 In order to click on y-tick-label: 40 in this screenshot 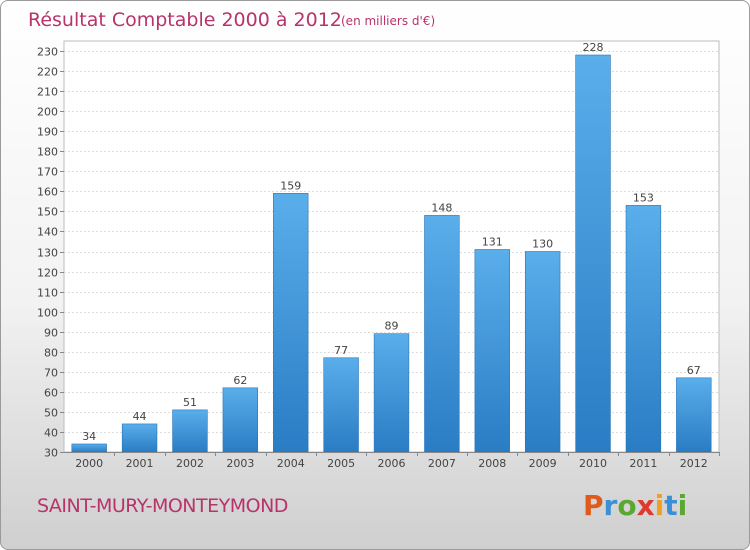, I will do `click(51, 433)`.